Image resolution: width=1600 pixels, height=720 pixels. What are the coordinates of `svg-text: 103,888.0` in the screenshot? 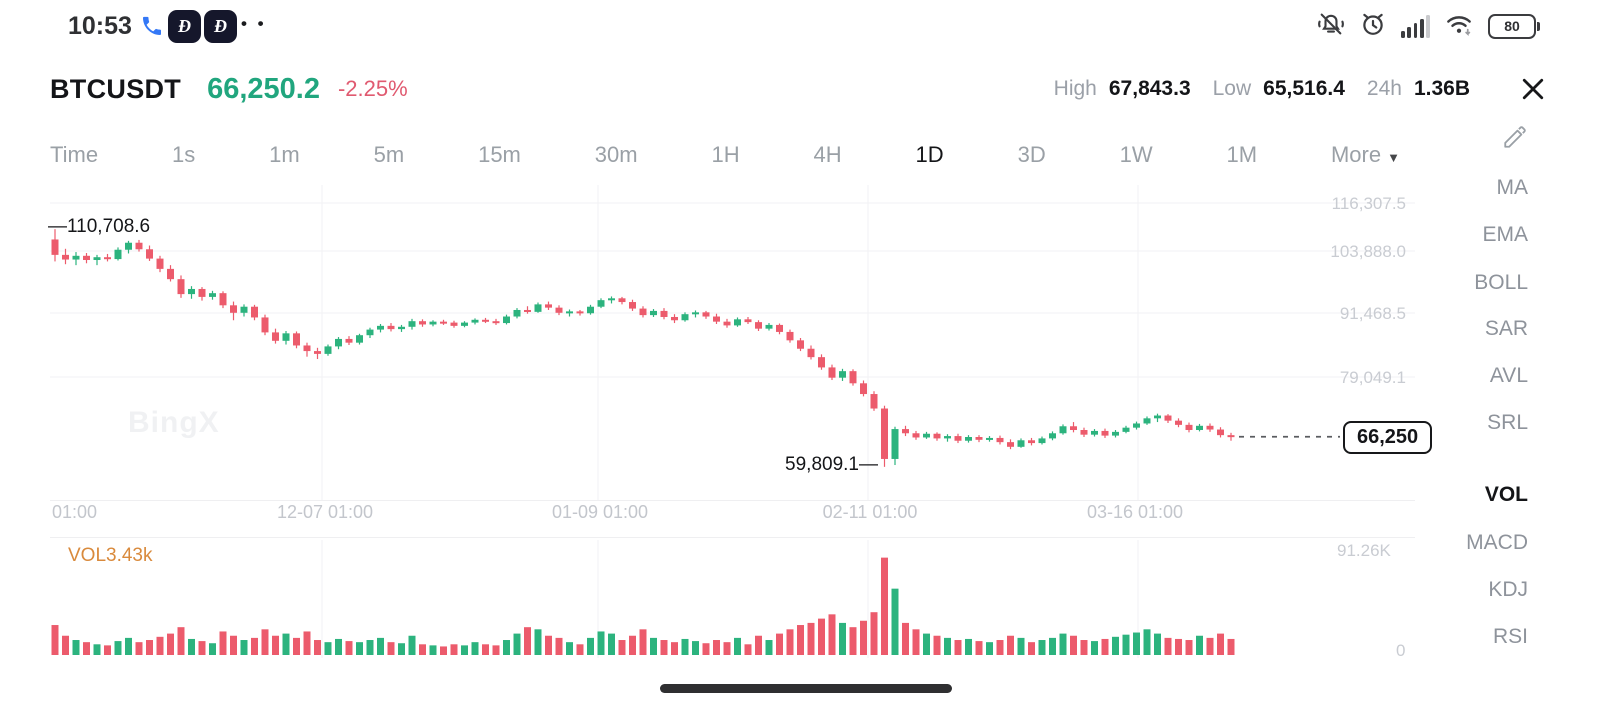 It's located at (1368, 251).